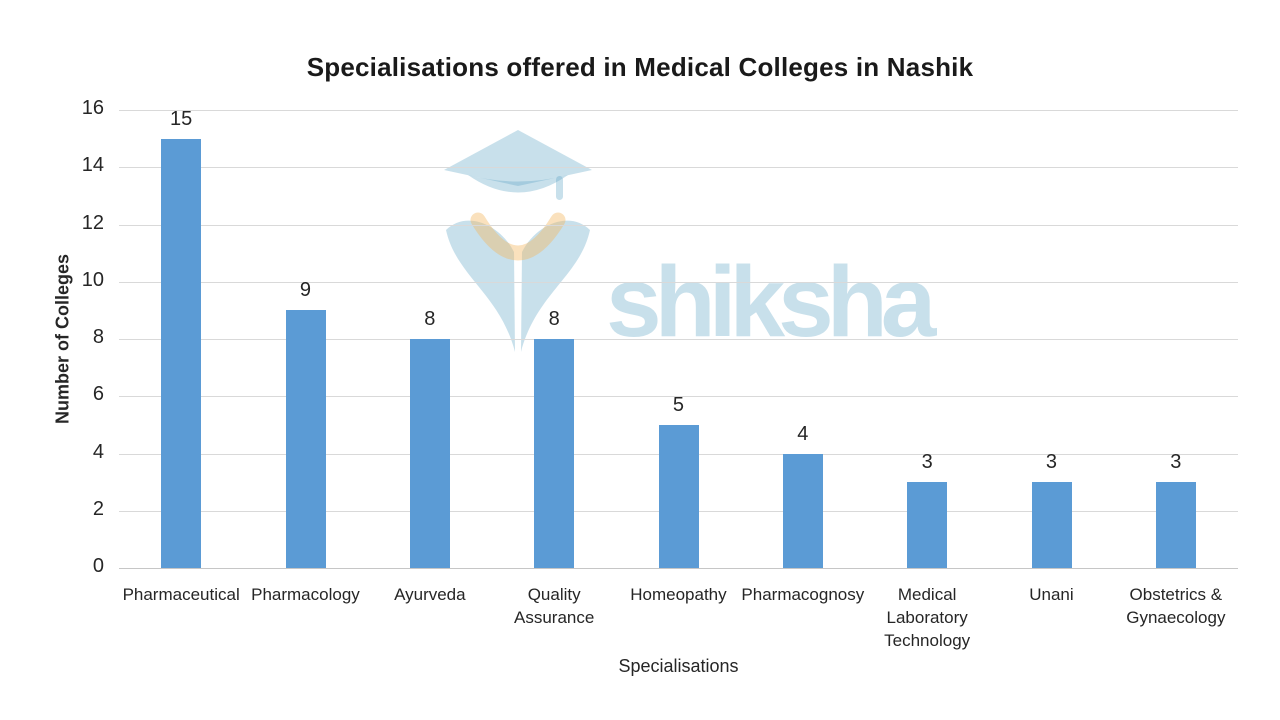  I want to click on value-label-7: 3, so click(1051, 462).